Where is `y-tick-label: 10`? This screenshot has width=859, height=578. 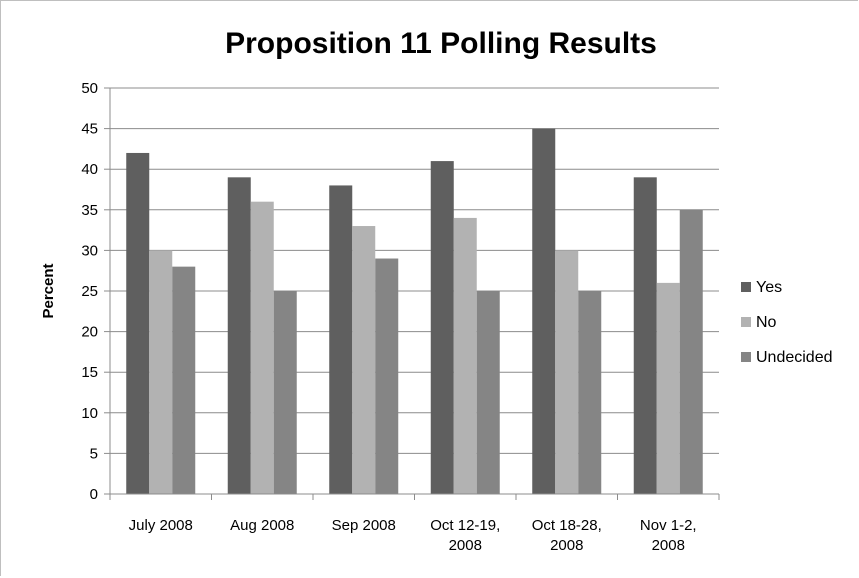 y-tick-label: 10 is located at coordinates (89, 413).